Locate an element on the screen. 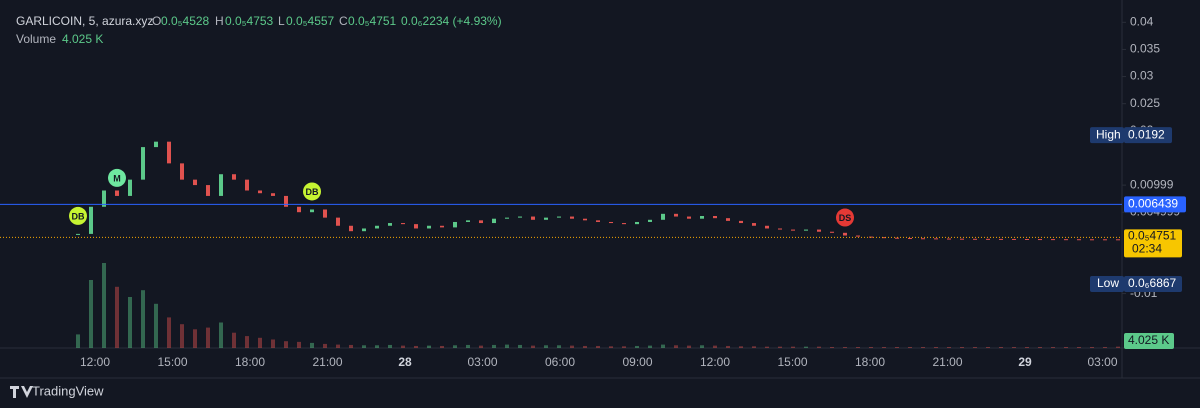 The height and width of the screenshot is (408, 1200). x-tick-label: 15:00 is located at coordinates (172, 362).